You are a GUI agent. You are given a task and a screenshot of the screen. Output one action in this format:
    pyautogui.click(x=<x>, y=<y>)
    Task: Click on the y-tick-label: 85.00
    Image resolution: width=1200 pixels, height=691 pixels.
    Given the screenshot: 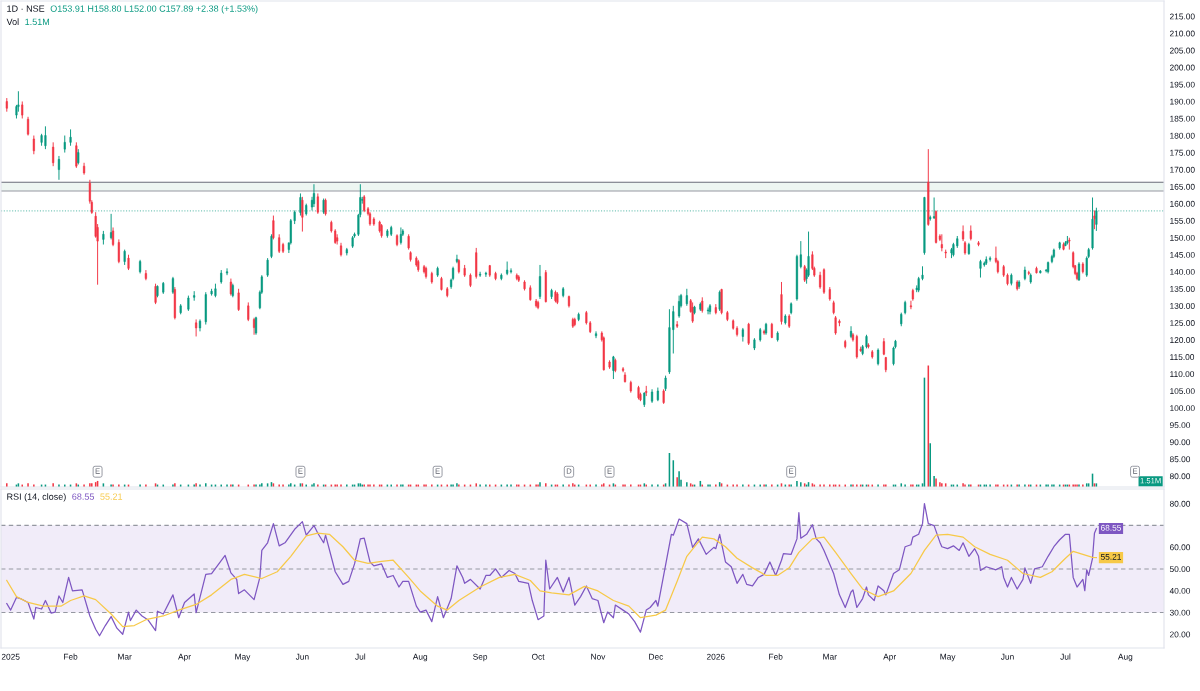 What is the action you would take?
    pyautogui.click(x=1180, y=459)
    